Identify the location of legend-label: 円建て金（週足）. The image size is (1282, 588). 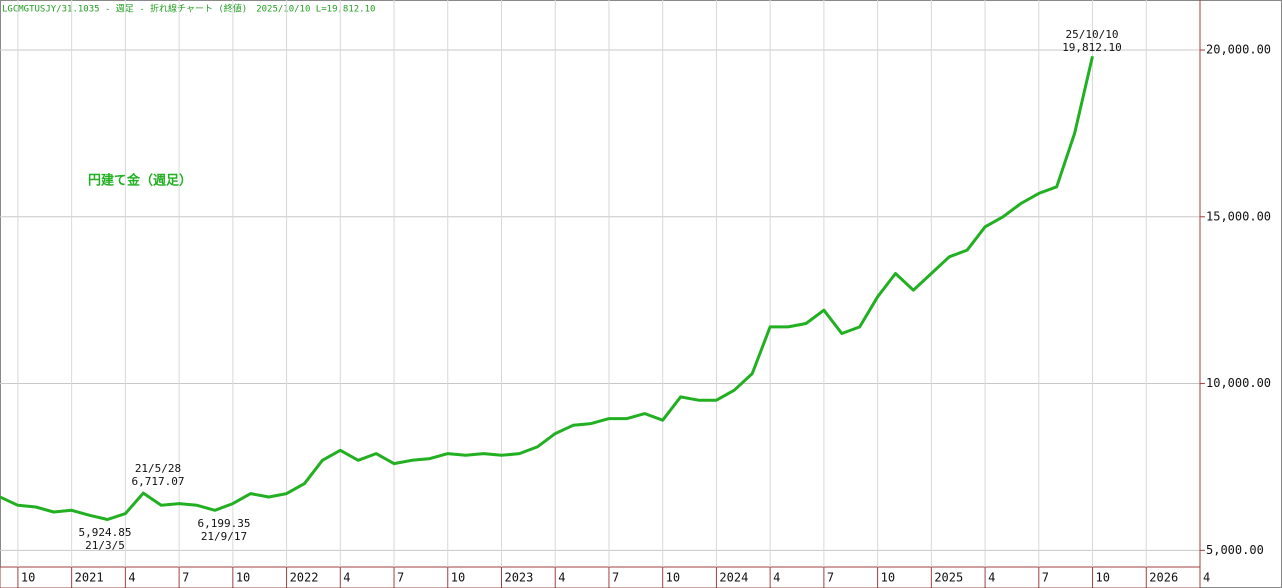
(140, 181).